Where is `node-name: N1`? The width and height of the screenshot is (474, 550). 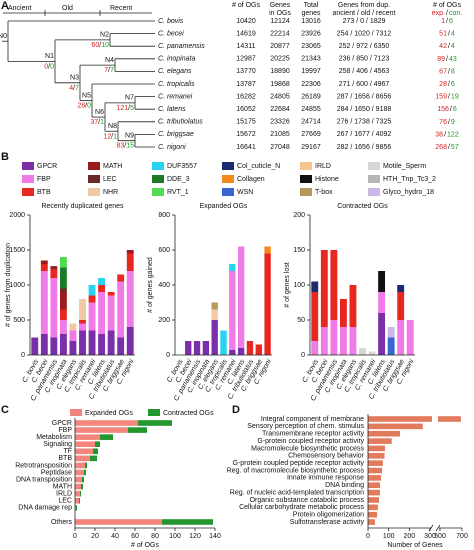
node-name: N1 is located at coordinates (49, 56).